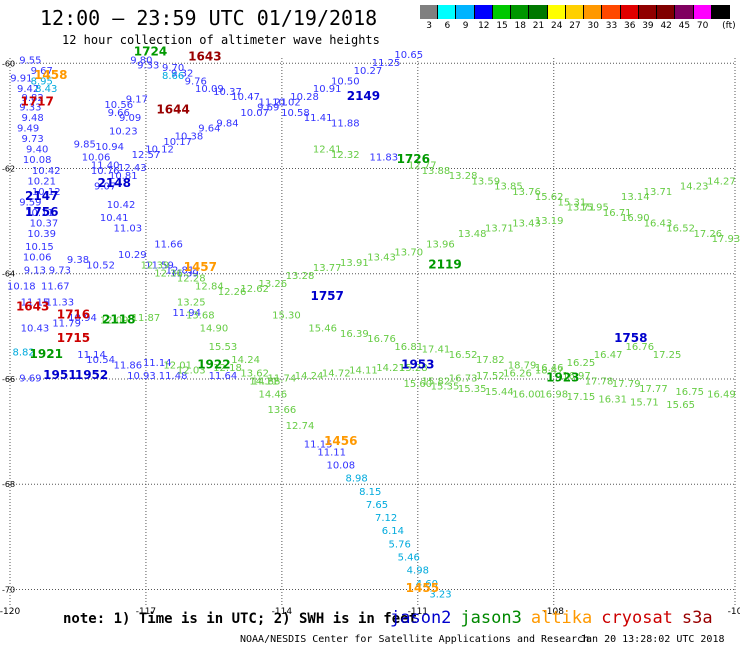  What do you see at coordinates (227, 92) in the screenshot?
I see `wave-height-label: 10.37` at bounding box center [227, 92].